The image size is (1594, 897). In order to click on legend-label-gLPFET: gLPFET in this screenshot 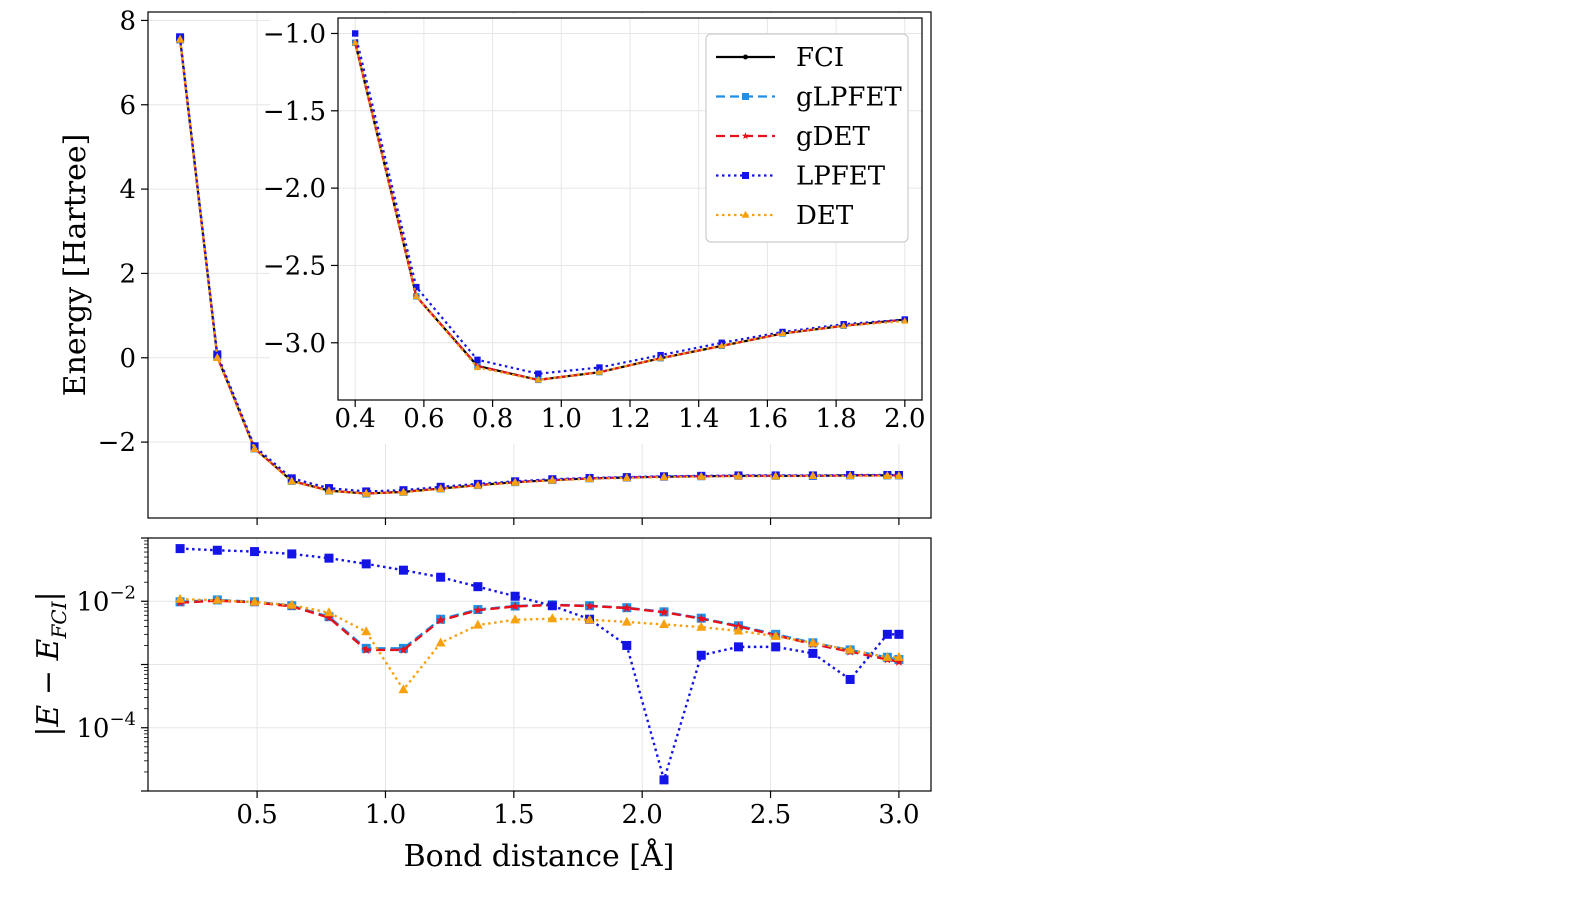, I will do `click(849, 98)`.